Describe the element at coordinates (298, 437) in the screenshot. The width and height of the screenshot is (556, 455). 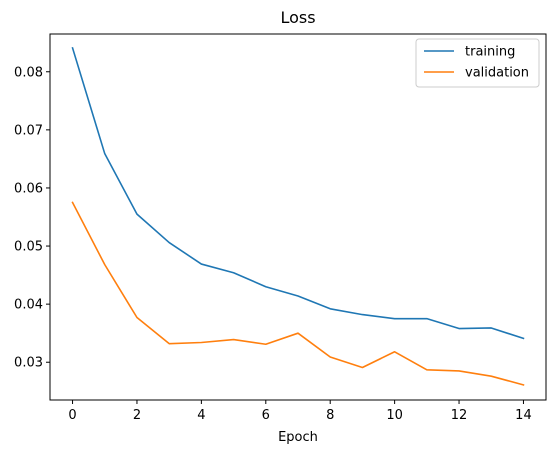
I see `x-axis-label: Epoch` at that location.